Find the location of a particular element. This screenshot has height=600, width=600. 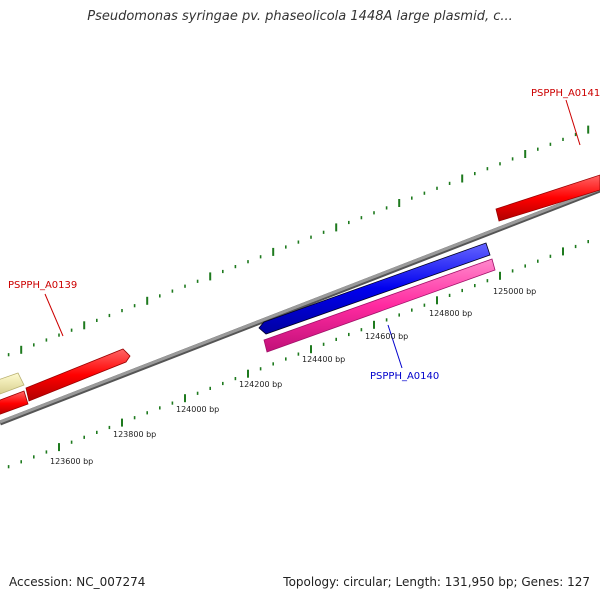

bp-label-124400: 124400 bp is located at coordinates (323, 359).